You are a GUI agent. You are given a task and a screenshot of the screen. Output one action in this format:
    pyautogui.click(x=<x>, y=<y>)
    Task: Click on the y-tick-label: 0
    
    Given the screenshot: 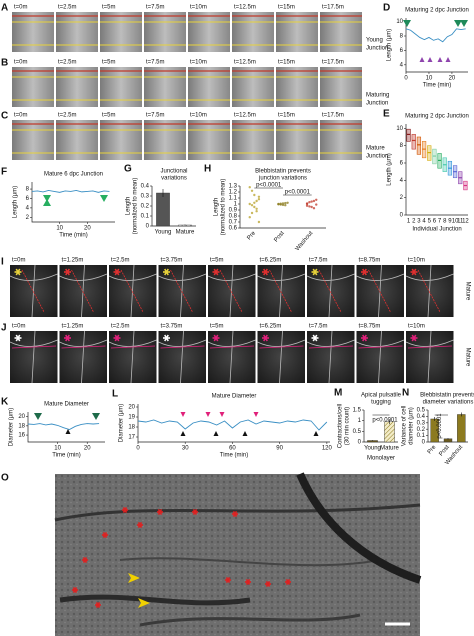 What is the action you would take?
    pyautogui.click(x=148, y=227)
    